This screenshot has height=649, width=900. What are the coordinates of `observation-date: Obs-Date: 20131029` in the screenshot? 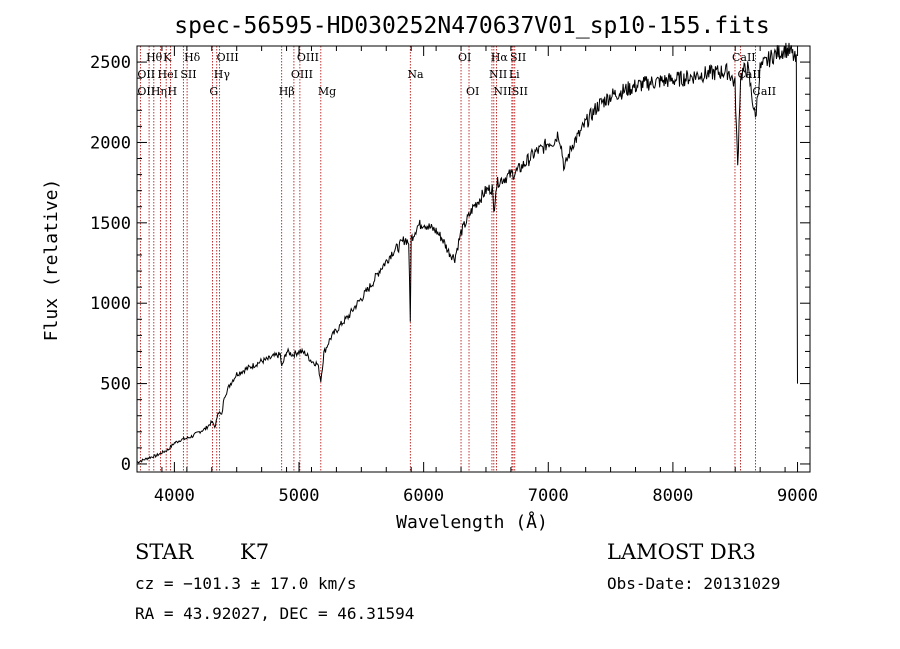 It's located at (694, 583).